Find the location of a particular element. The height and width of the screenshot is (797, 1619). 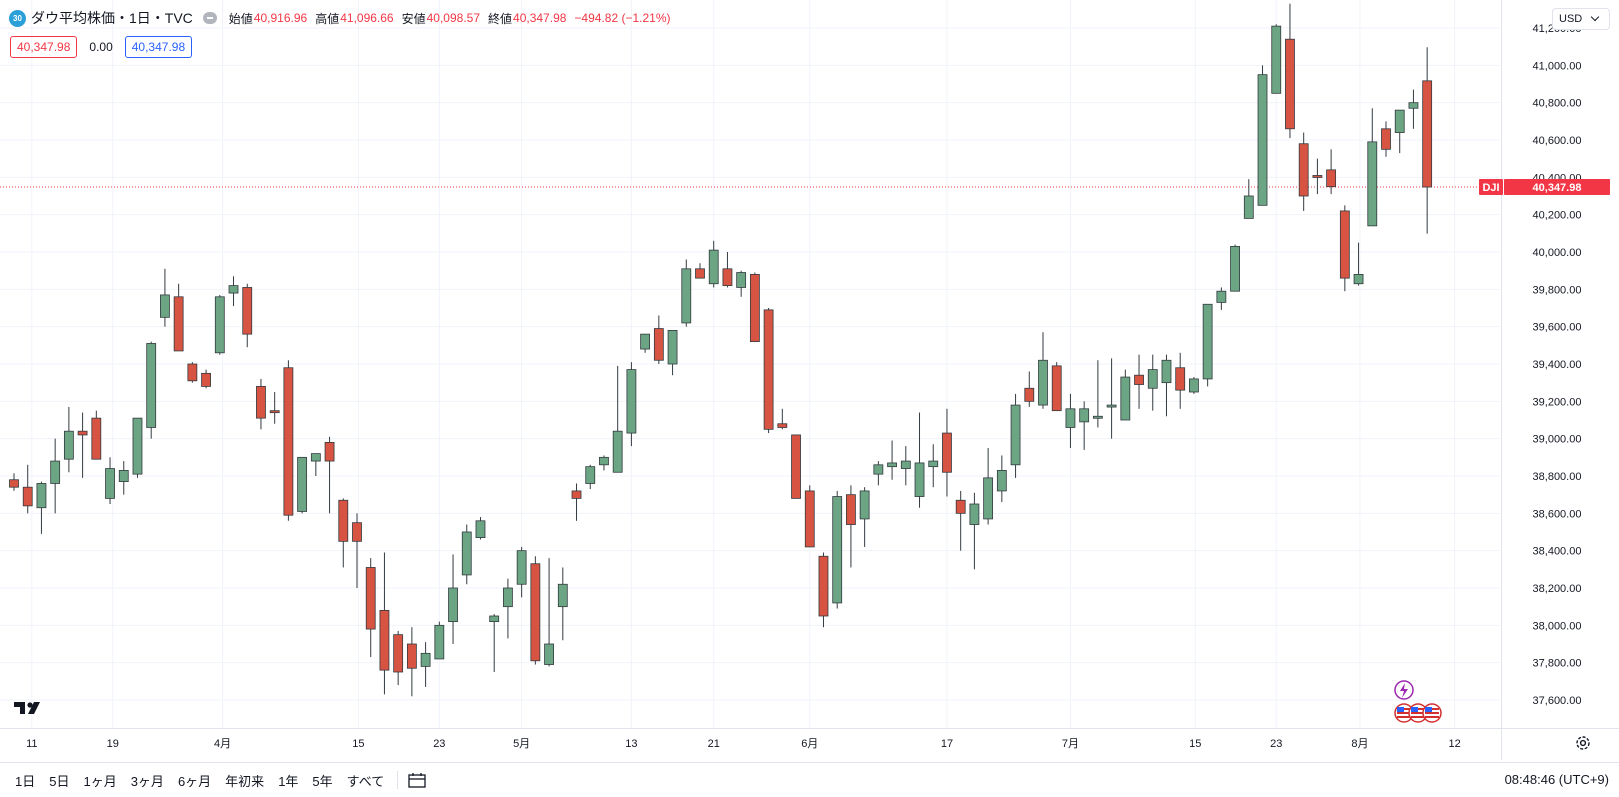

gear-icon is located at coordinates (1583, 743).